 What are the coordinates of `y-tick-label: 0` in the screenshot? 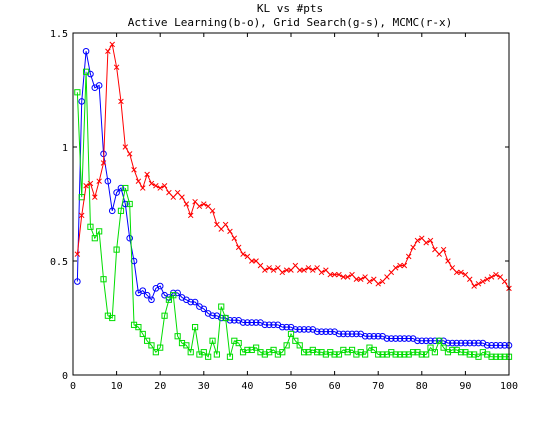 It's located at (65, 376).